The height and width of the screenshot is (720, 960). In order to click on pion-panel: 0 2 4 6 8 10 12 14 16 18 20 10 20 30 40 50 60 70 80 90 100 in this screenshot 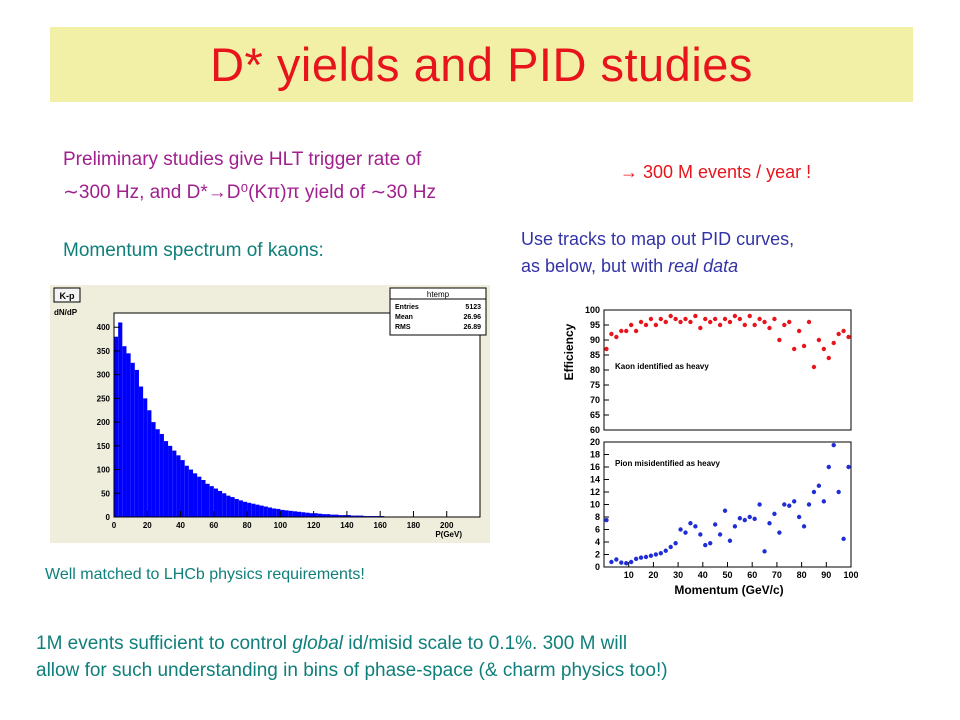, I will do `click(724, 508)`.